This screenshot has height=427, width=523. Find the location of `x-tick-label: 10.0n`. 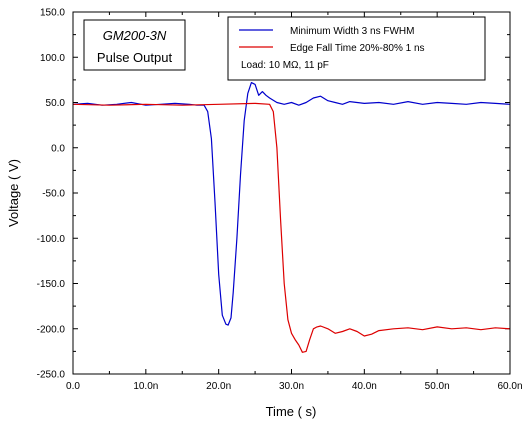

x-tick-label: 10.0n is located at coordinates (145, 386).